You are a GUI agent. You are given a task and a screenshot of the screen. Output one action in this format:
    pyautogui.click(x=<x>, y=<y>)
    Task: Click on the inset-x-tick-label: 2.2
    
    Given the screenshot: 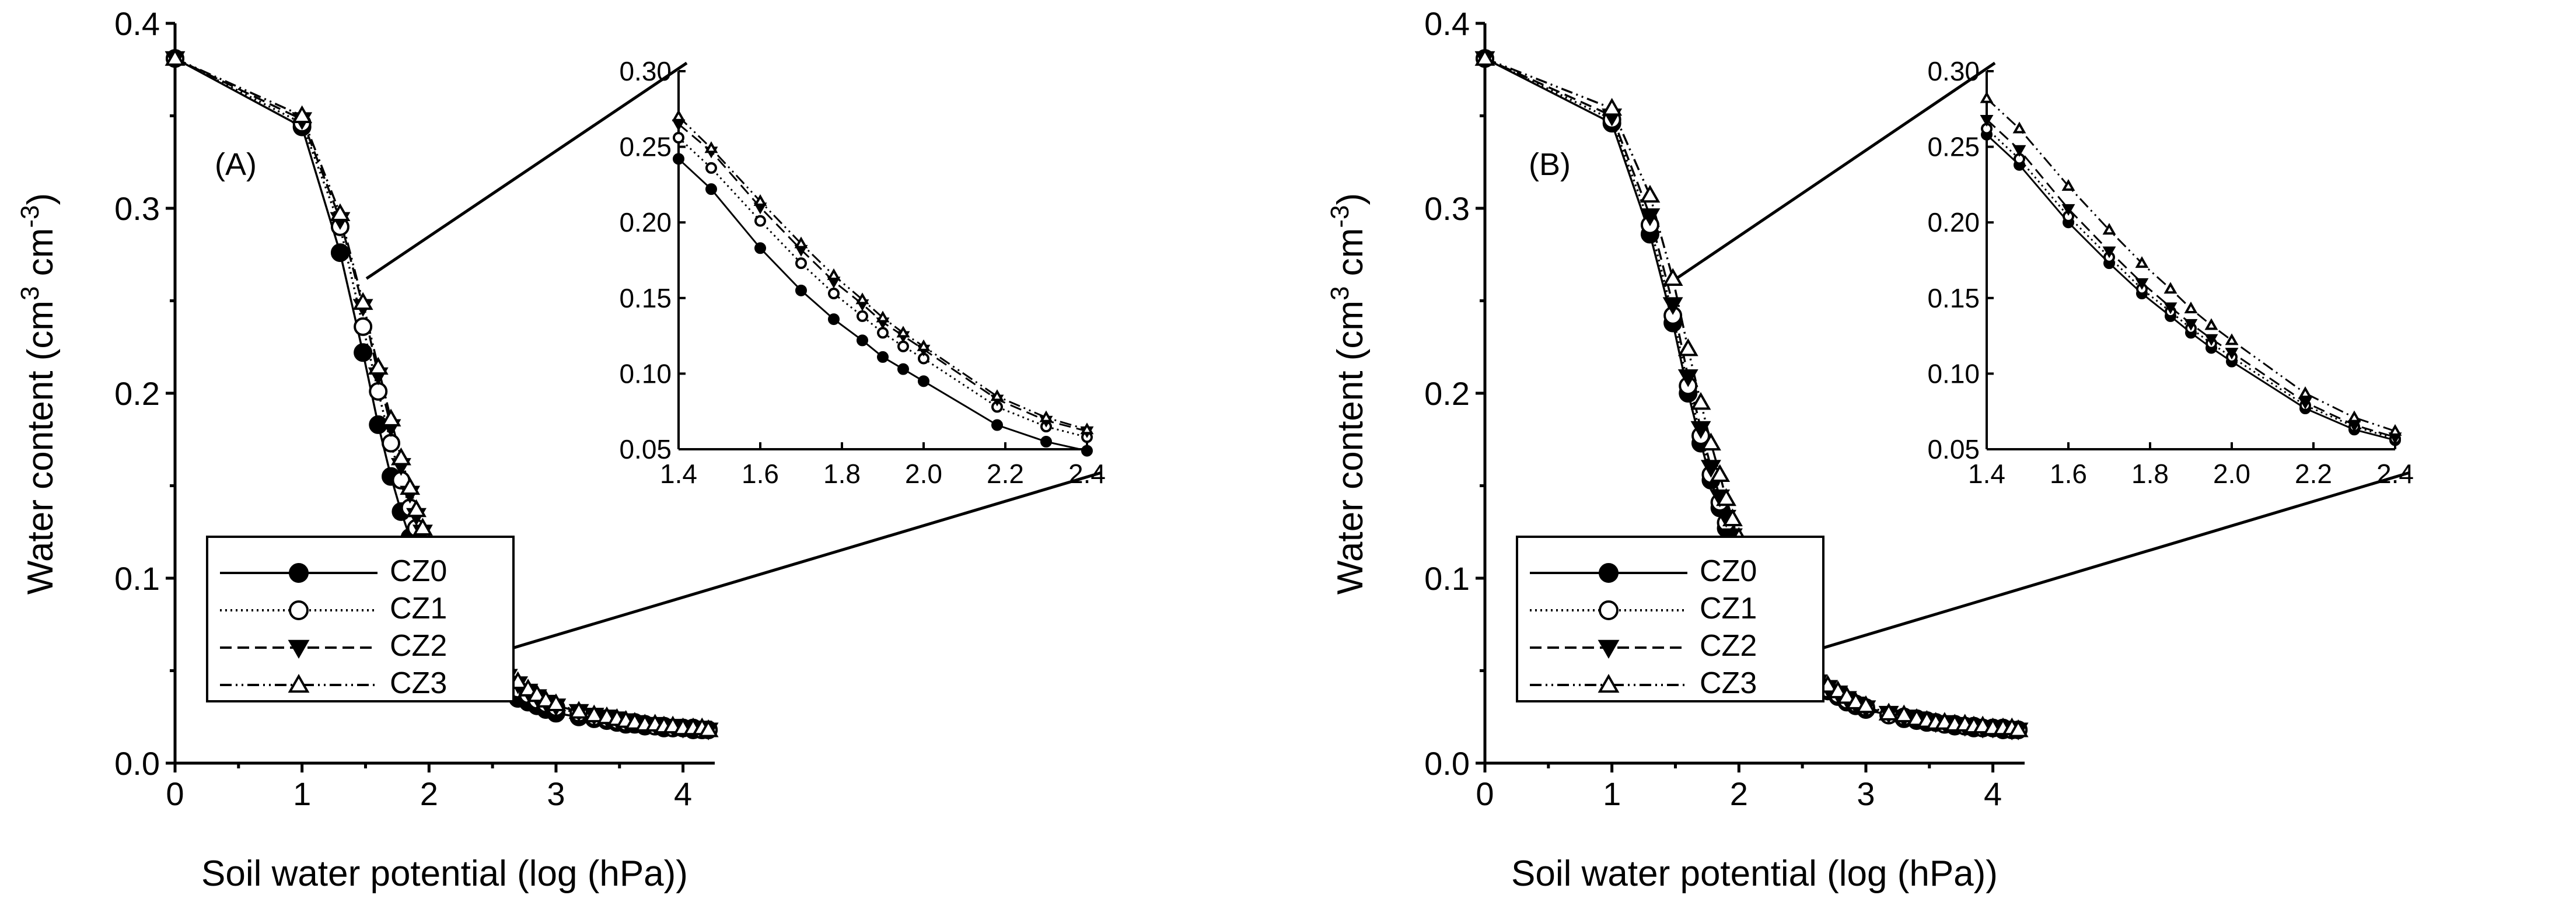 What is the action you would take?
    pyautogui.click(x=2313, y=474)
    